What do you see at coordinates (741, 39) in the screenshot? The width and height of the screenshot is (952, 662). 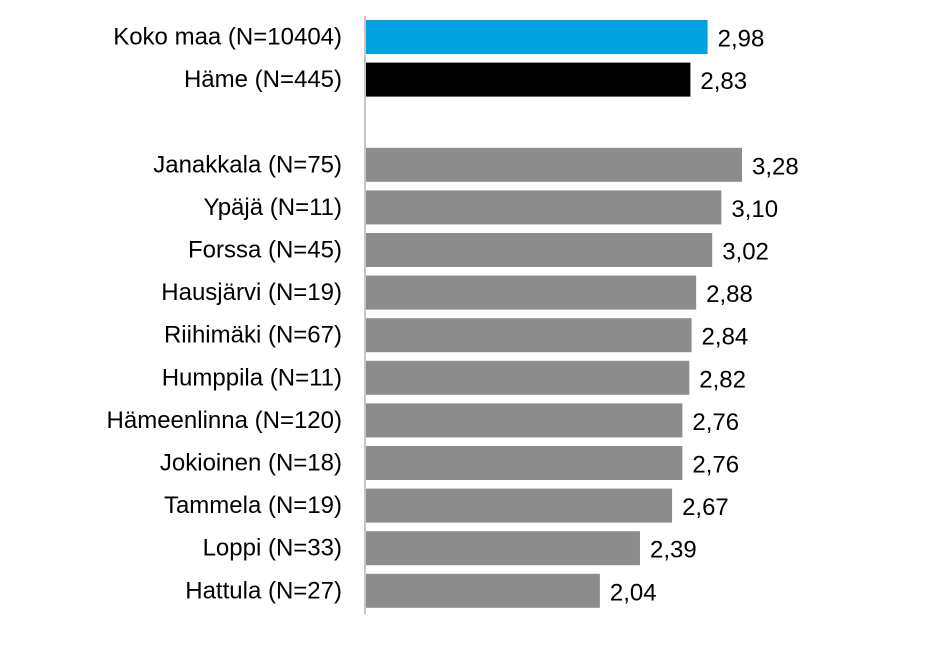 I see `value-label-koko-maa: 2,98` at bounding box center [741, 39].